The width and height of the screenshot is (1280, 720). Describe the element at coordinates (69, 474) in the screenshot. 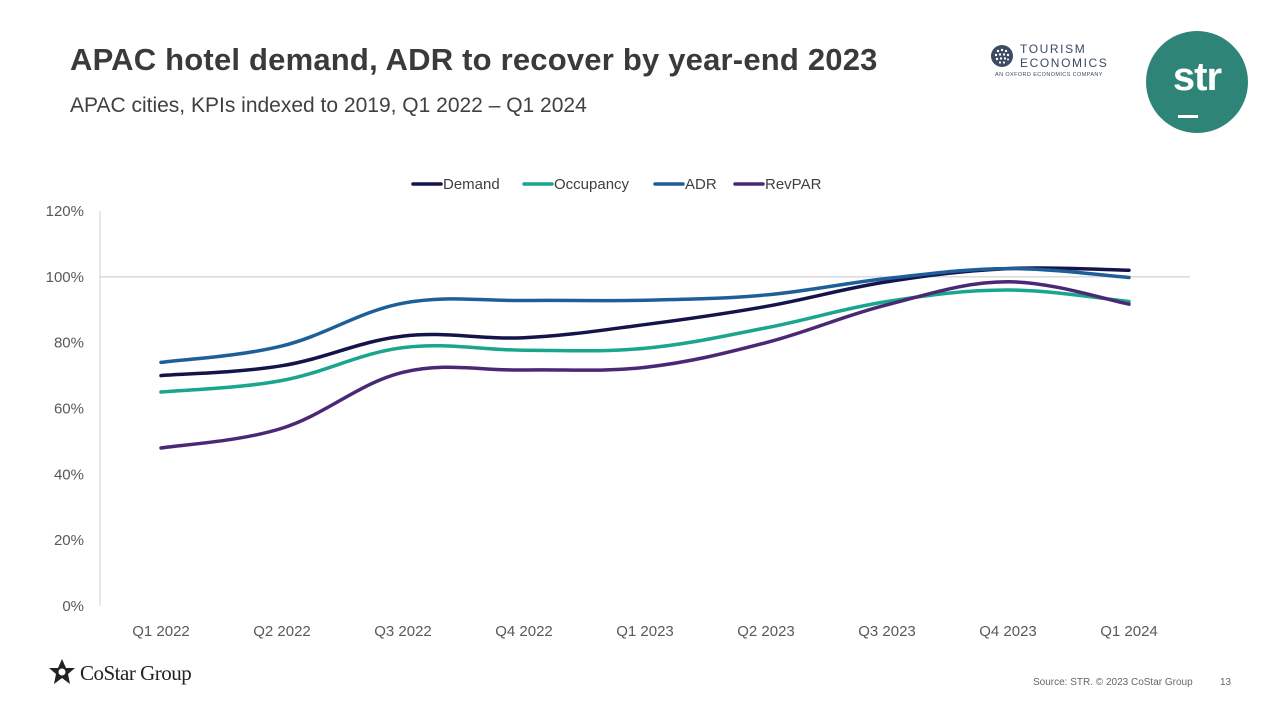

I see `y-tick-label: 40%` at that location.